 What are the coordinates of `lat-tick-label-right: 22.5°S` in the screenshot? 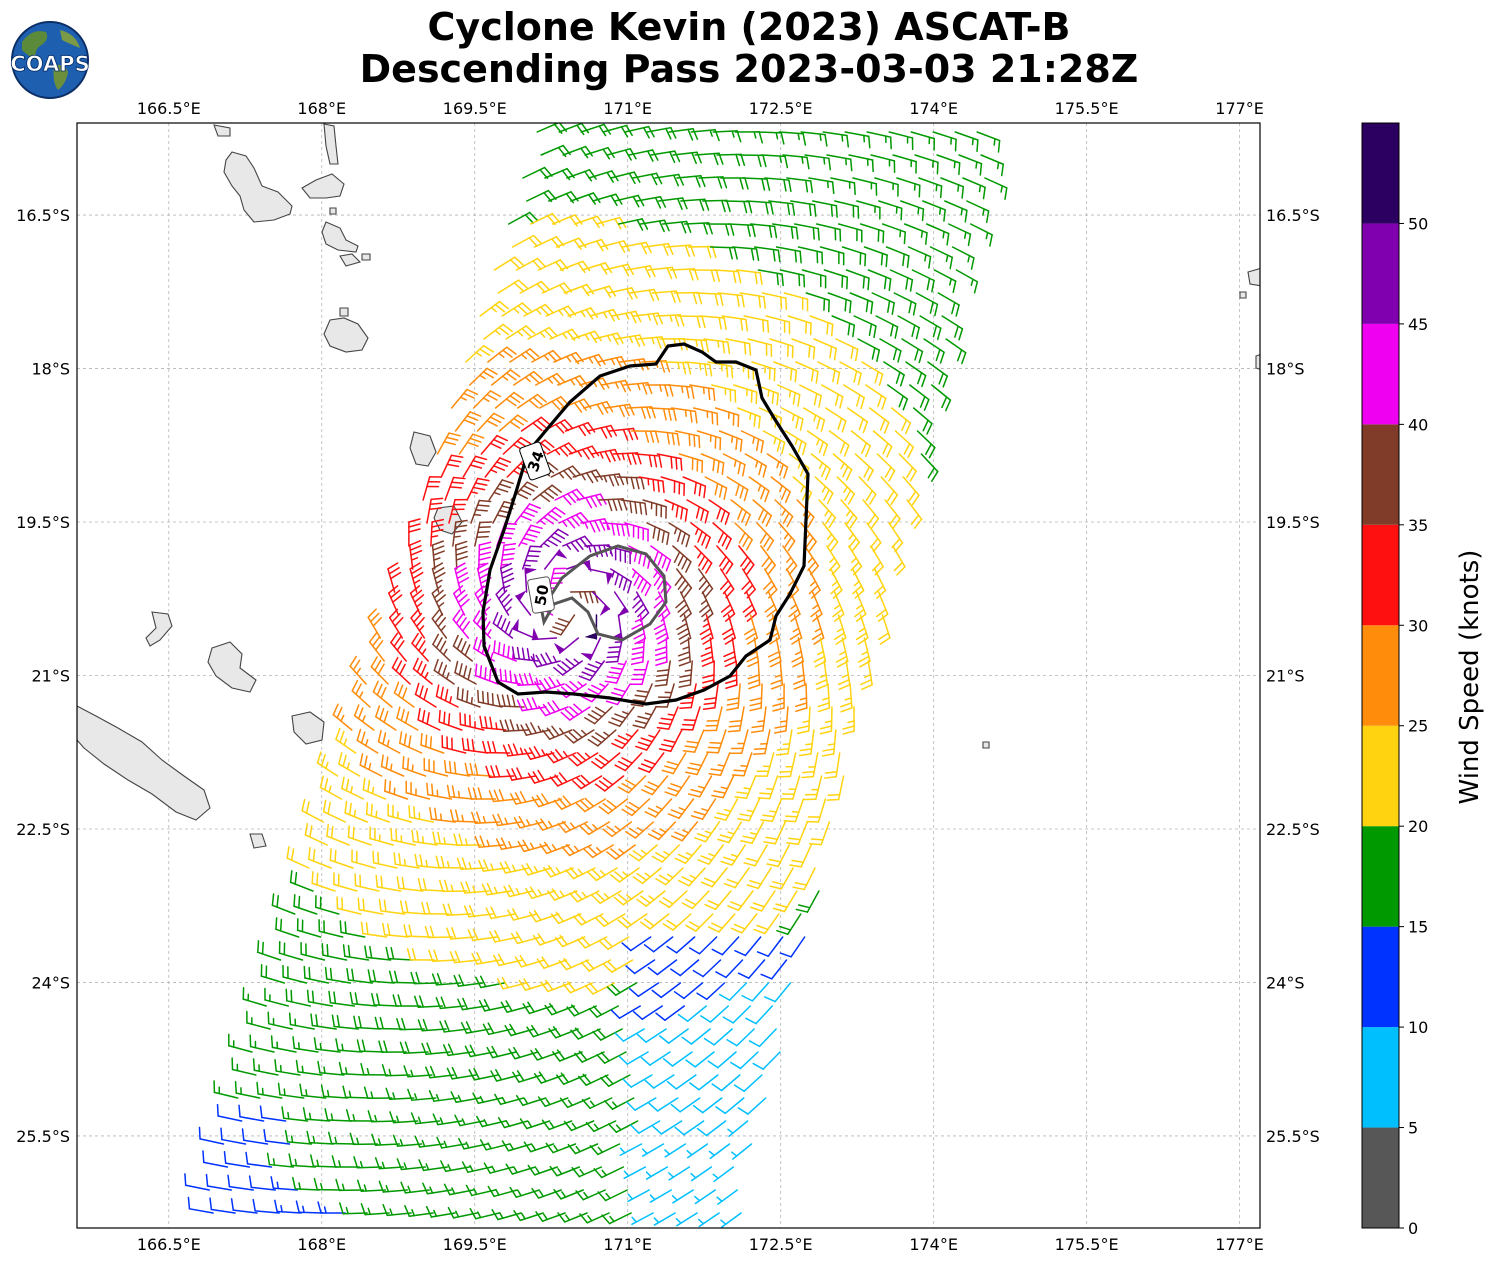 It's located at (1293, 829).